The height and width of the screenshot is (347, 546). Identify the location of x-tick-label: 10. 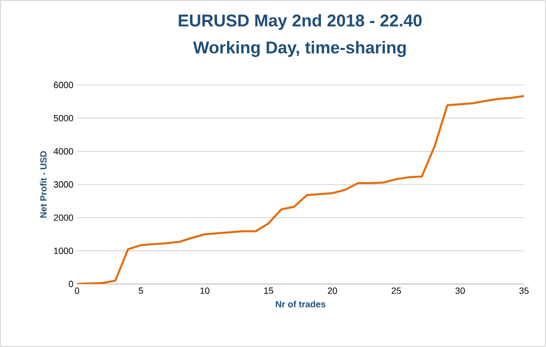
(205, 291).